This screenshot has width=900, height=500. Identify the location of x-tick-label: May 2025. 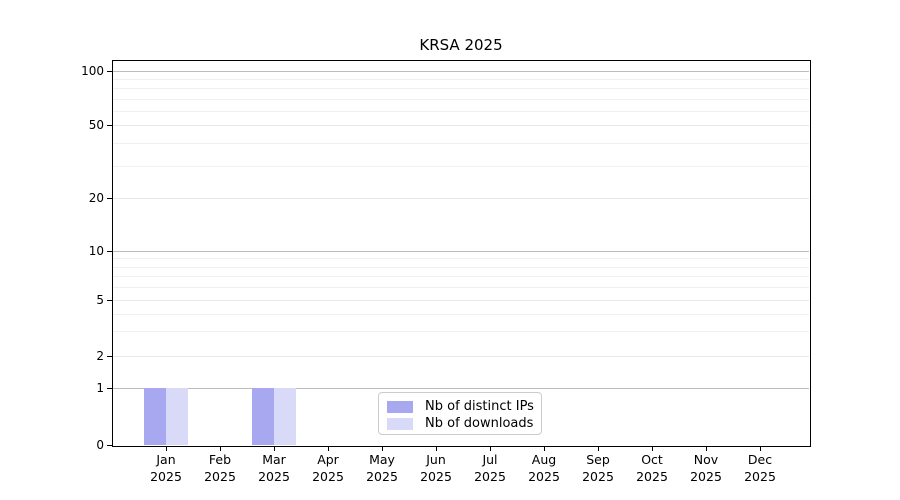
(382, 468).